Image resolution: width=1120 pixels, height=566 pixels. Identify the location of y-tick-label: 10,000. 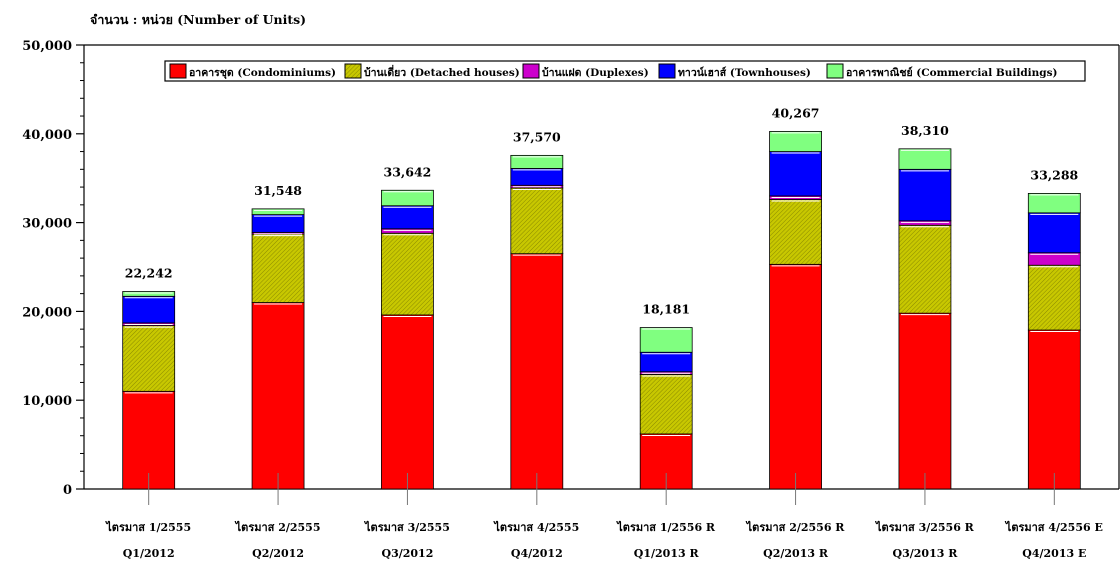
(47, 401).